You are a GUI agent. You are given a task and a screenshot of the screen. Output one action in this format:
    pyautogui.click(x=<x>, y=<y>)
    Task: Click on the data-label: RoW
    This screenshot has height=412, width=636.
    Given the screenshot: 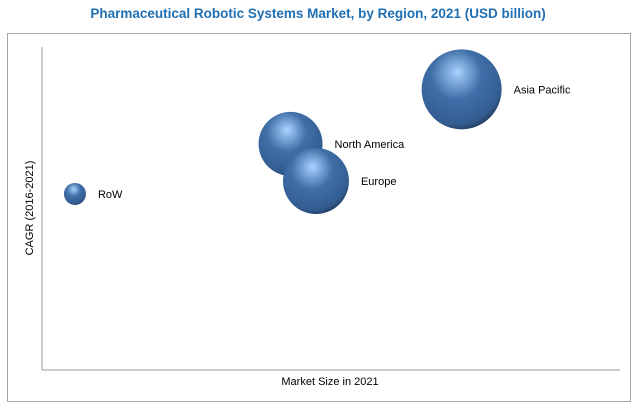 What is the action you would take?
    pyautogui.click(x=110, y=195)
    